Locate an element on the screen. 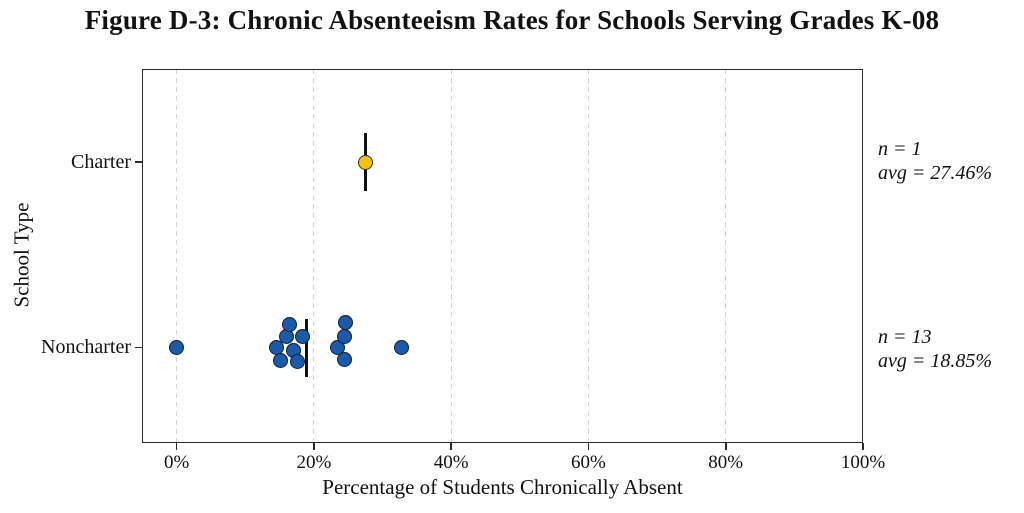  x-tick-label-60: 60% is located at coordinates (588, 462).